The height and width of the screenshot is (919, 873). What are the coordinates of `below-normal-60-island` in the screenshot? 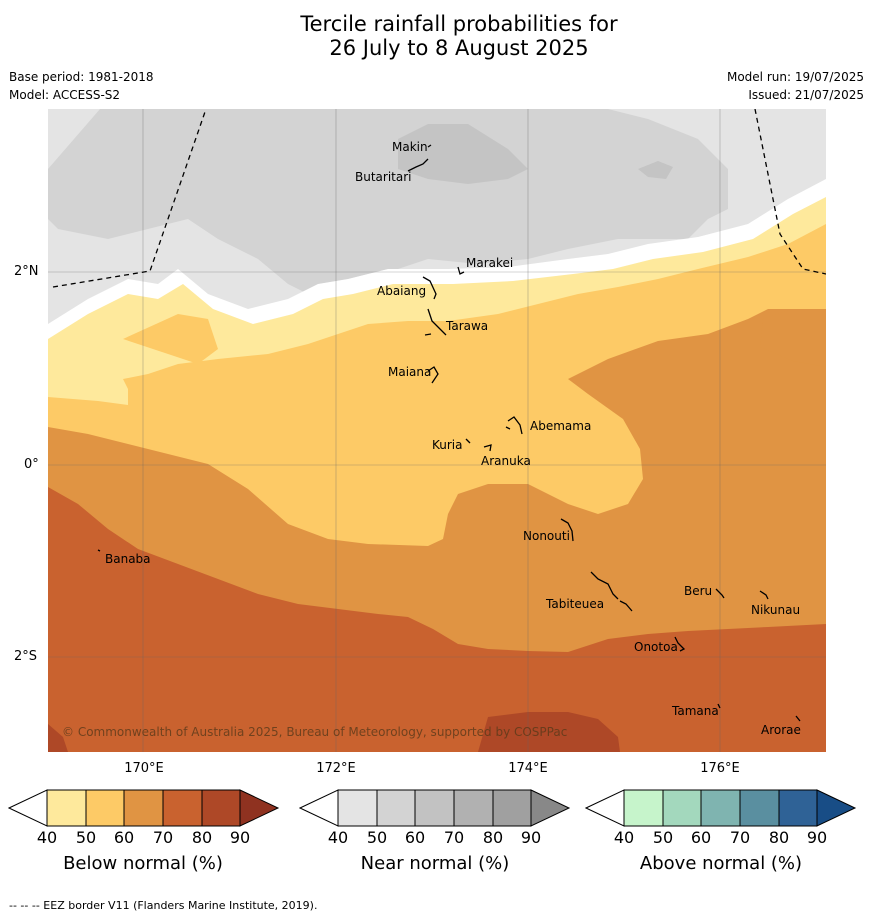 It's located at (170, 339).